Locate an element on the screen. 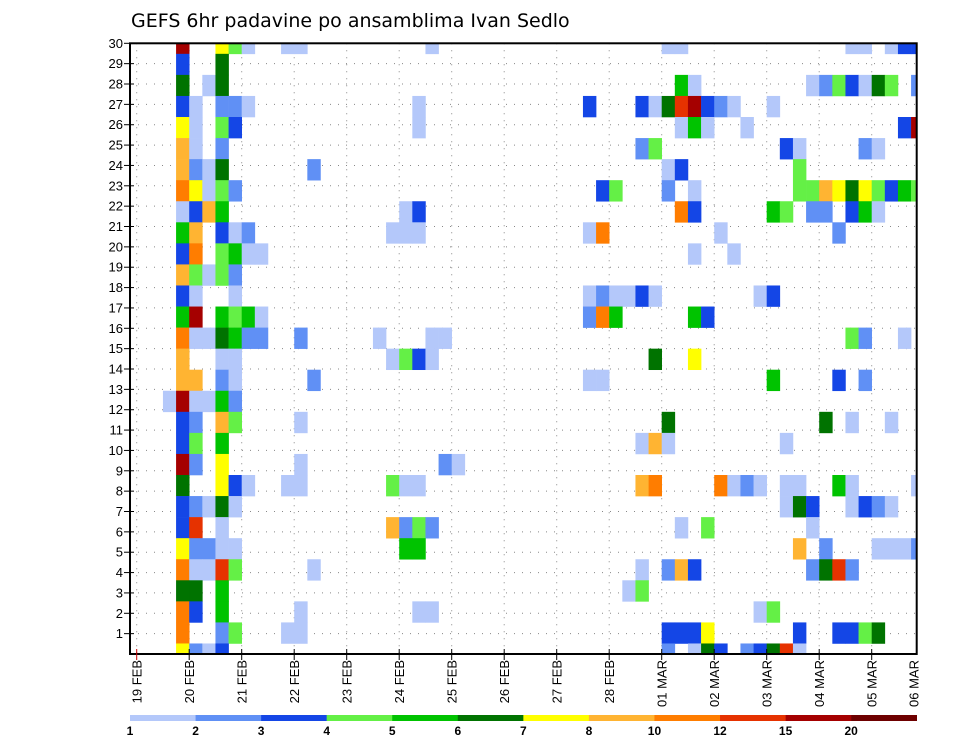 The width and height of the screenshot is (960, 742). y-tick-label: 11 is located at coordinates (117, 430).